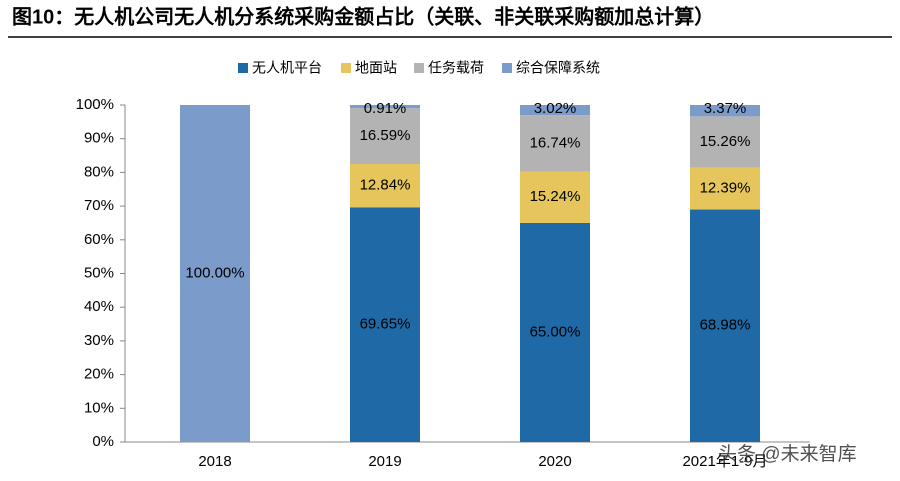 This screenshot has width=900, height=481. Describe the element at coordinates (99, 205) in the screenshot. I see `y-tick-label: 70%` at that location.